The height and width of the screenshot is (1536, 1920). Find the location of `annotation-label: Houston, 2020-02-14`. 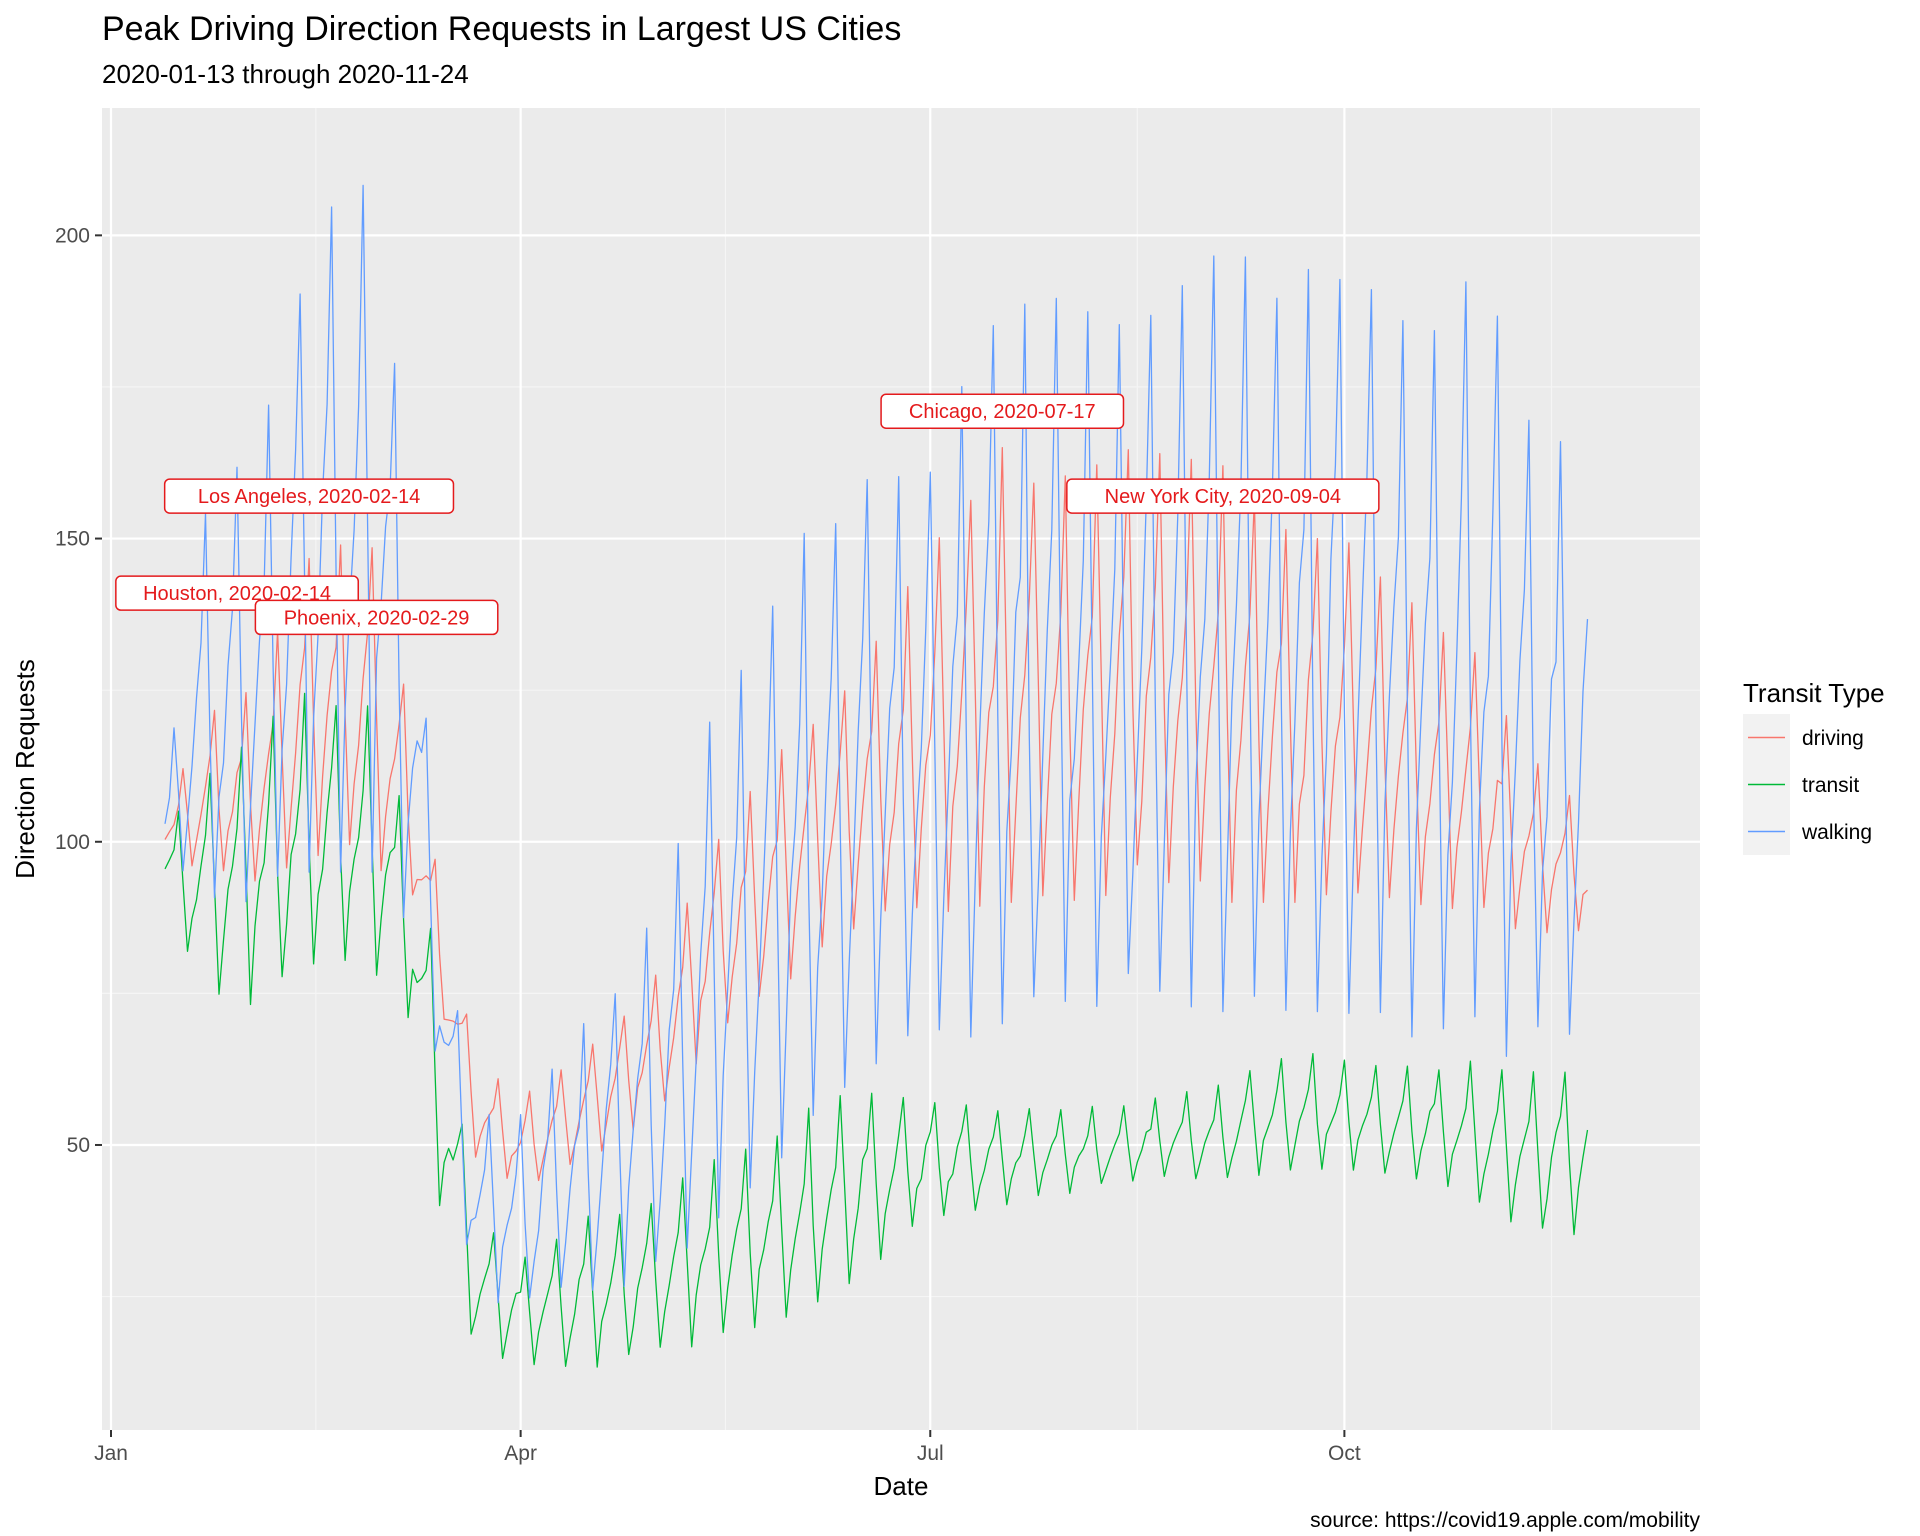

annotation-label: Houston, 2020-02-14 is located at coordinates (237, 594).